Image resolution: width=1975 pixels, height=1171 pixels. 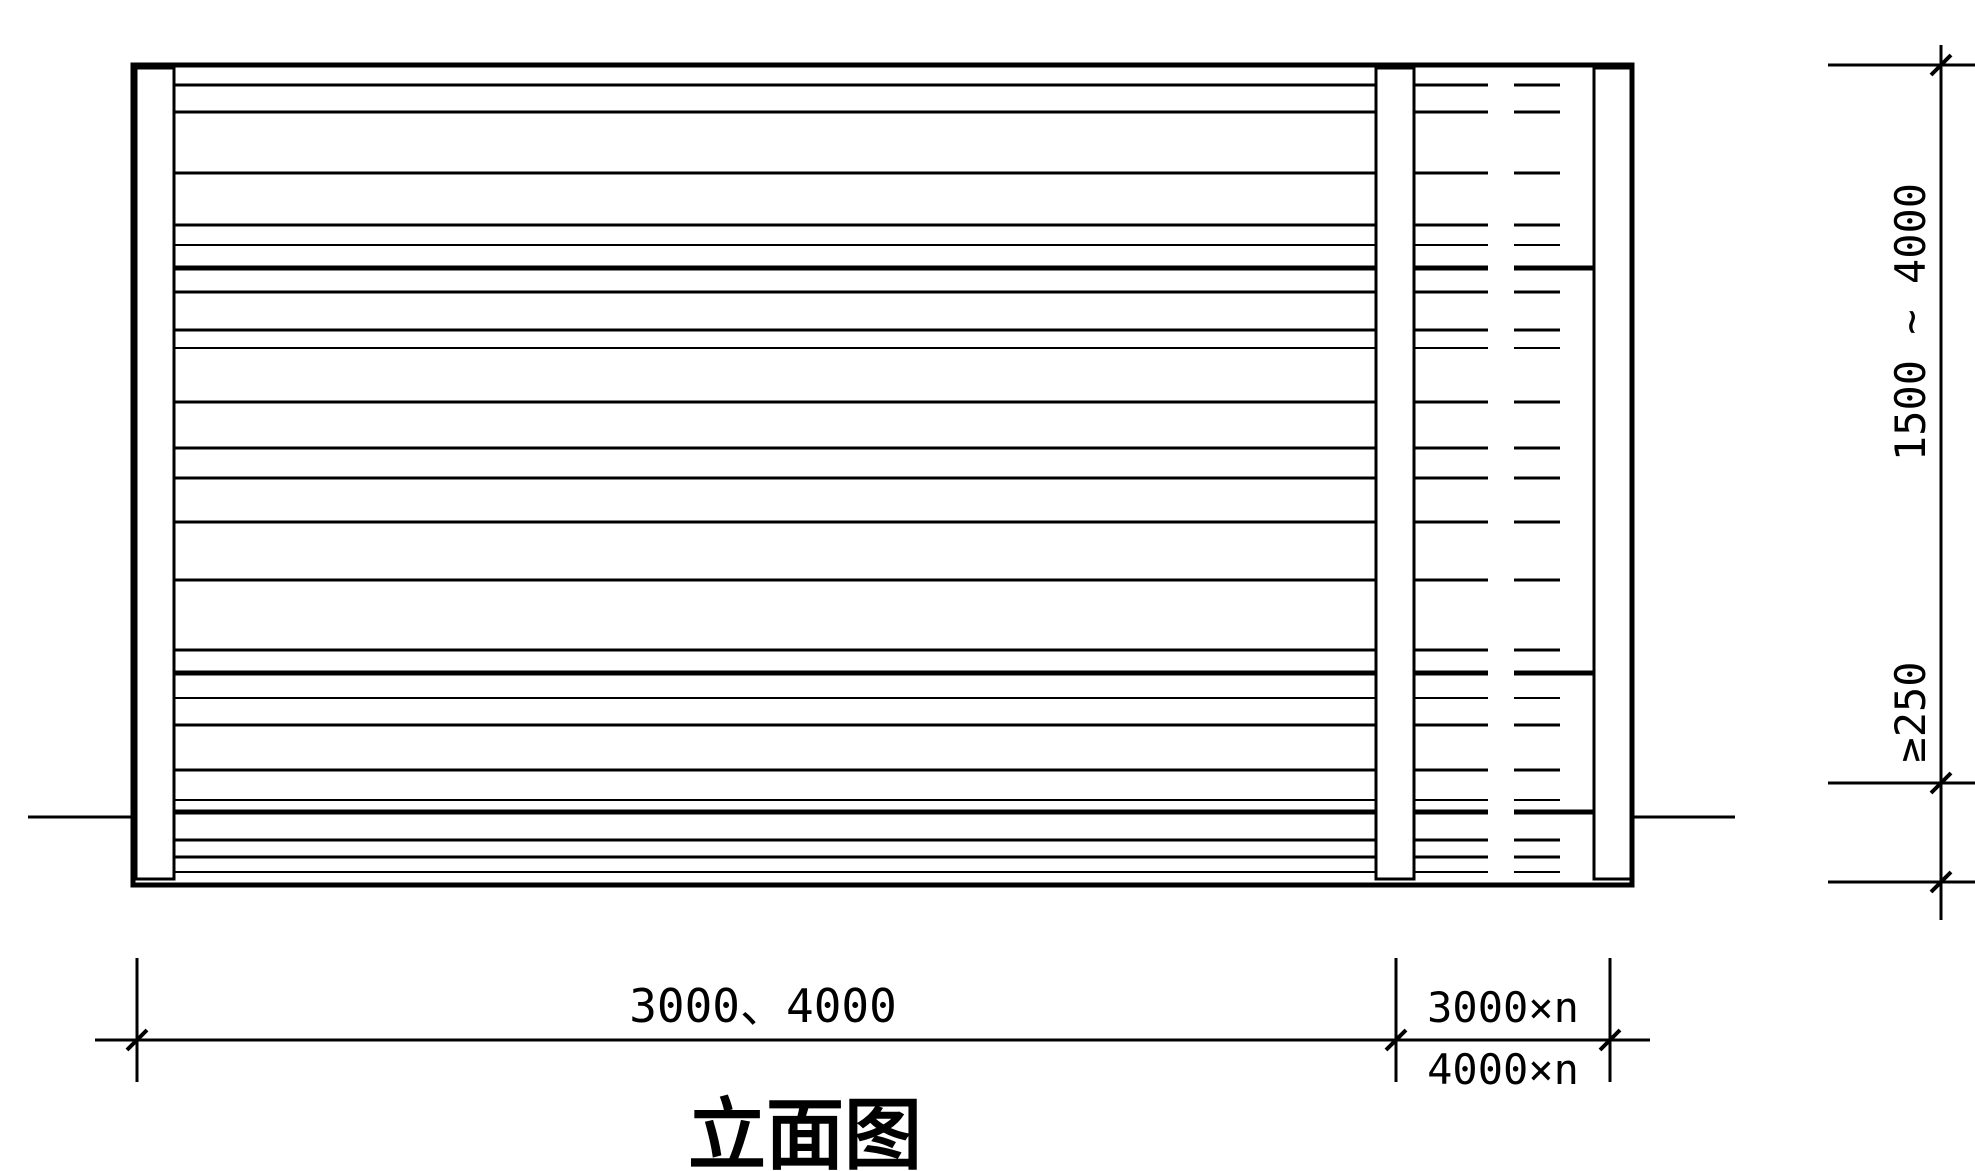 What do you see at coordinates (763, 1006) in the screenshot?
I see `dimension-panel-width: 3000、4000` at bounding box center [763, 1006].